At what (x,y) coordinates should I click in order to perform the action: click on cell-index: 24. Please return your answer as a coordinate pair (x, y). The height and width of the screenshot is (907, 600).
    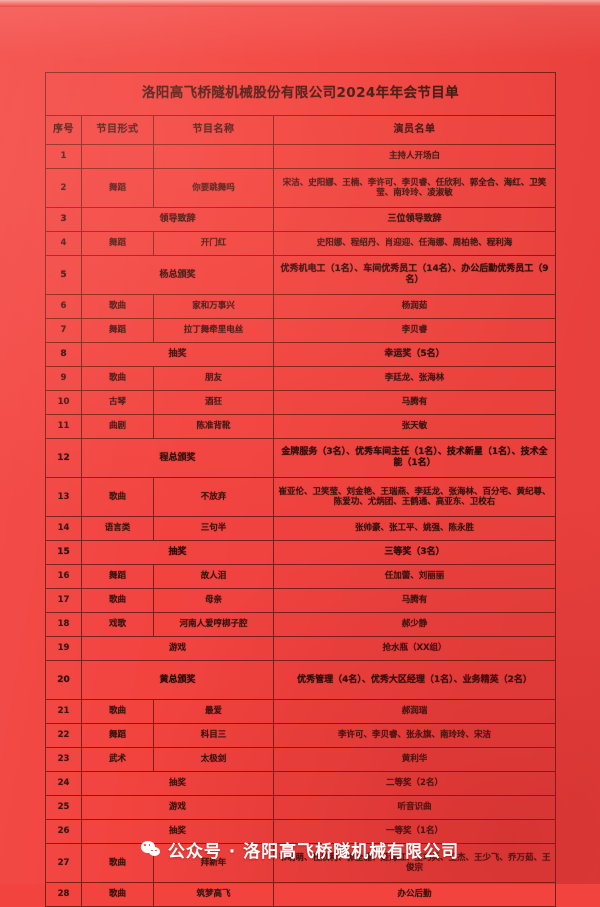
    Looking at the image, I should click on (63, 783).